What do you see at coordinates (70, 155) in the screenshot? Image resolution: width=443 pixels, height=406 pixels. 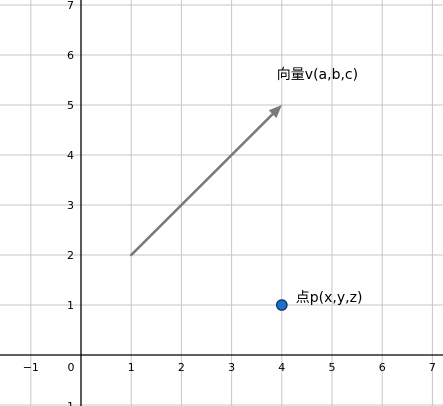 I see `y-tick-label: 4` at bounding box center [70, 155].